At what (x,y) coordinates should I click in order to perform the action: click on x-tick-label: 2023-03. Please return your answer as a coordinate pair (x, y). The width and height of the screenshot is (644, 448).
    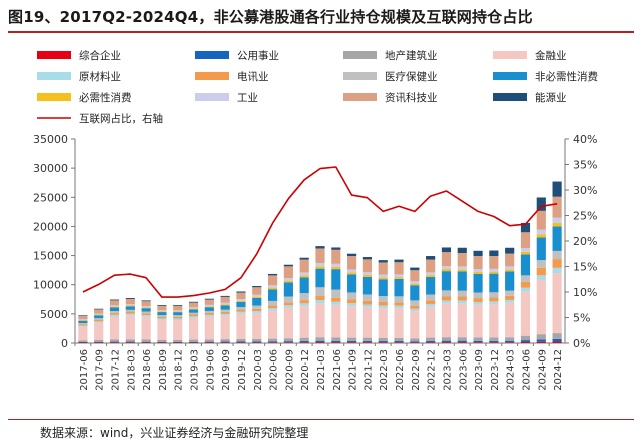
    Looking at the image, I should click on (447, 370).